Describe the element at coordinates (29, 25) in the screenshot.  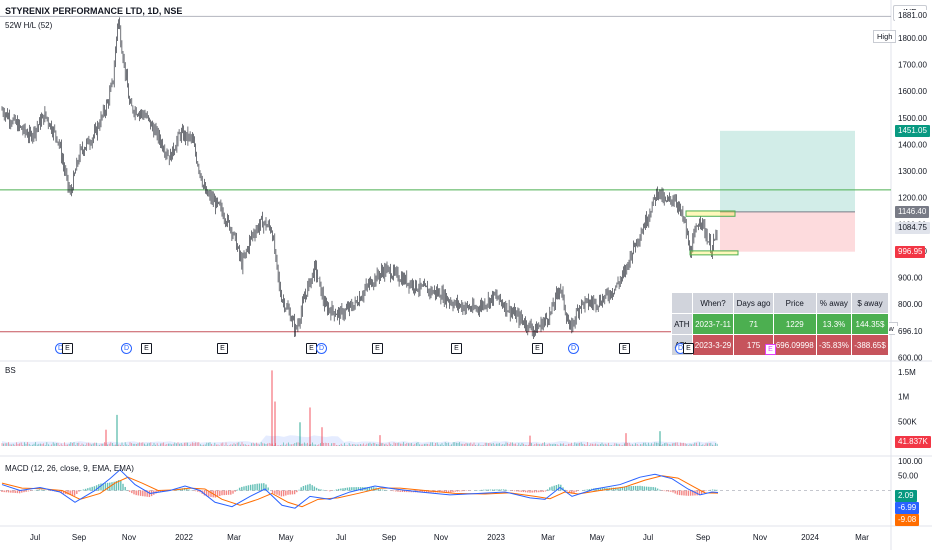
I see `indicator-label: 52W H/L (52)` at that location.